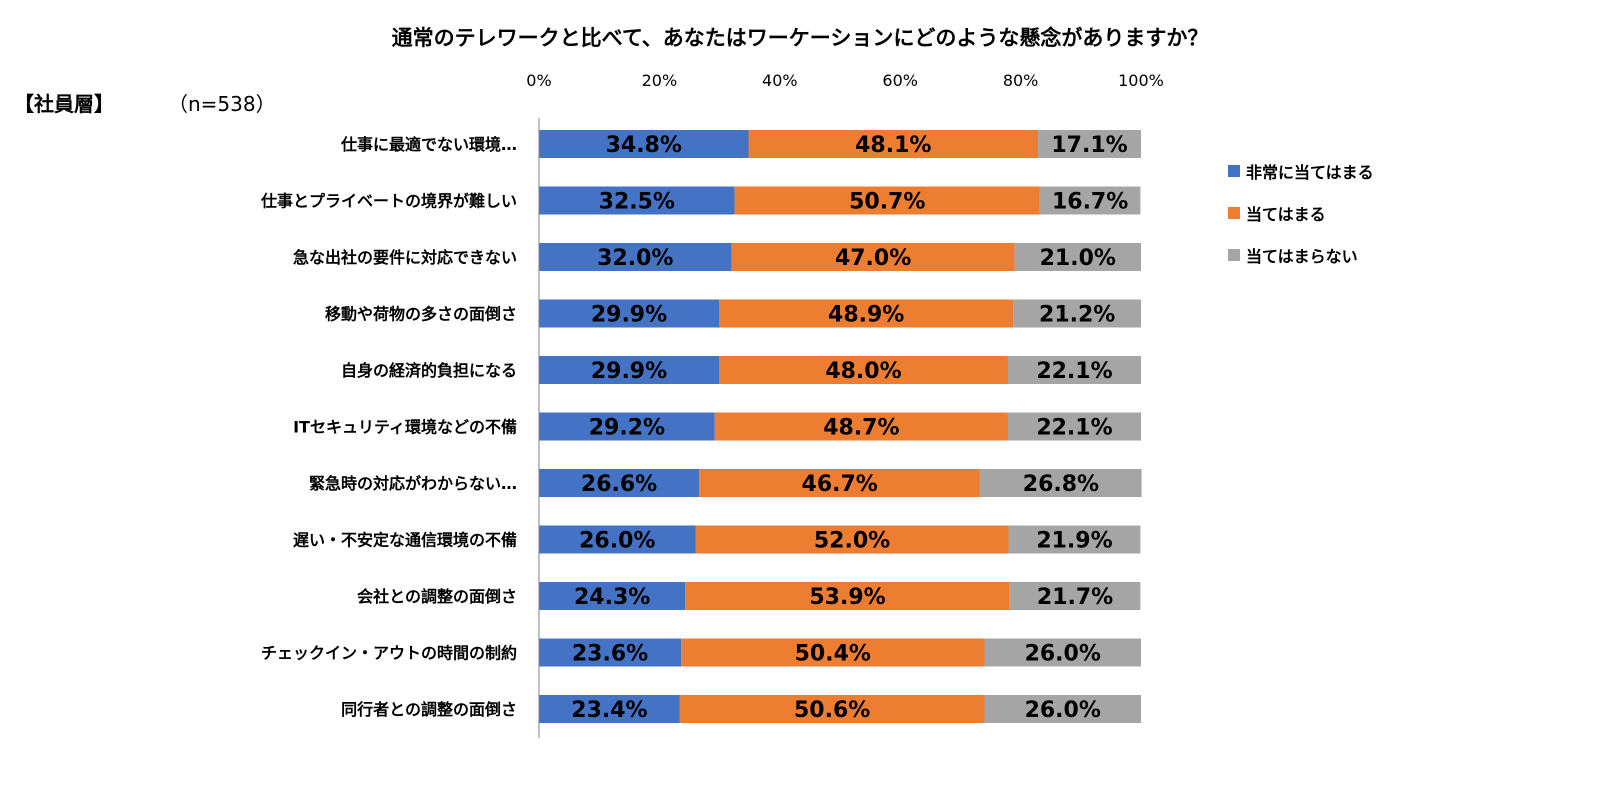  I want to click on data-label-series-2-row-4: 48.0%, so click(863, 371).